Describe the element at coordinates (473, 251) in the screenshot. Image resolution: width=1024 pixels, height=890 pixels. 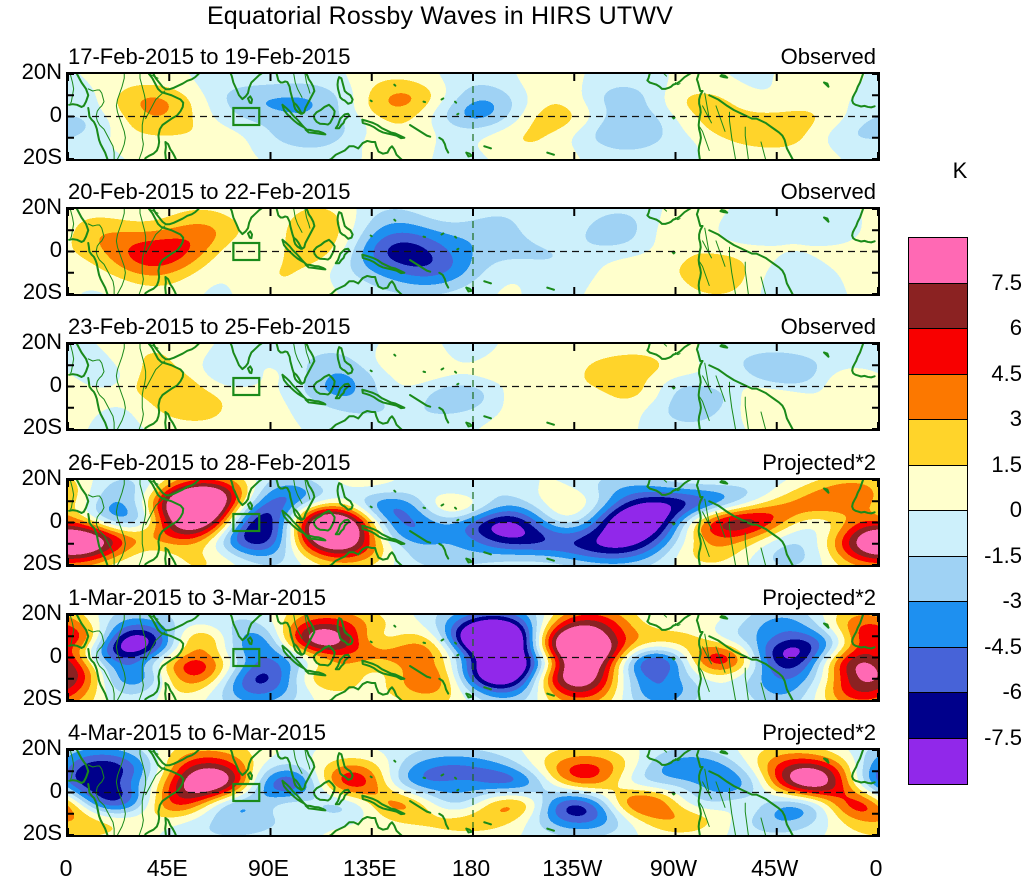
I see `map-overlay` at that location.